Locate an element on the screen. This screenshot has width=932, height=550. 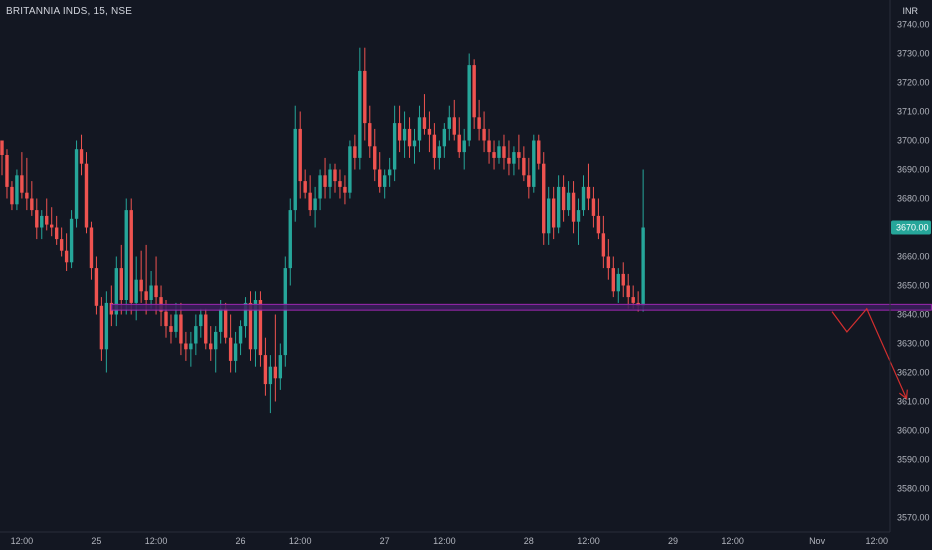
x-tick-label: 29 is located at coordinates (673, 541).